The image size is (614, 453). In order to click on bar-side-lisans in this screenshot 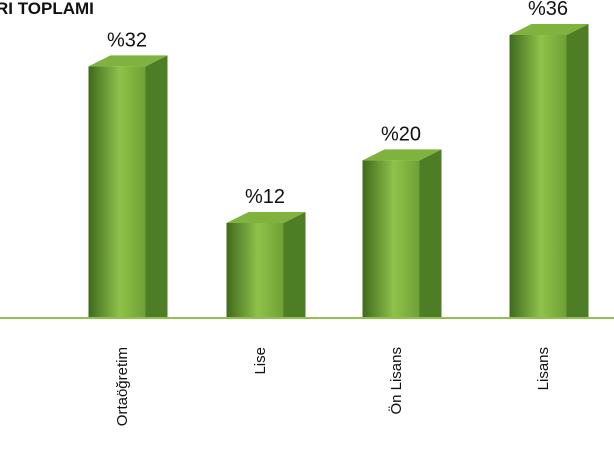, I will do `click(577, 170)`.